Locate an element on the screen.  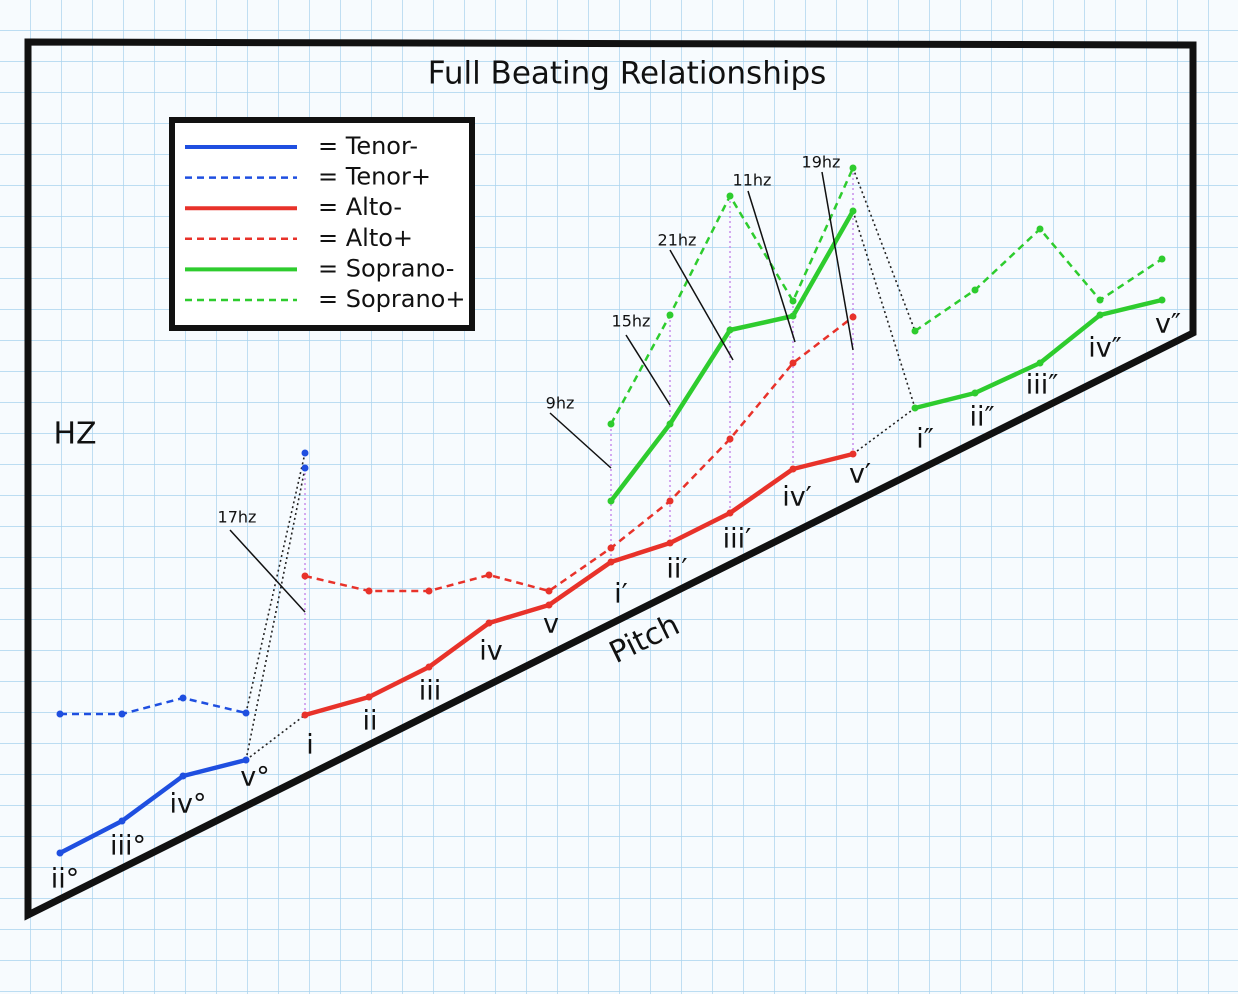
legend-label: = Tenor+ is located at coordinates (374, 177).